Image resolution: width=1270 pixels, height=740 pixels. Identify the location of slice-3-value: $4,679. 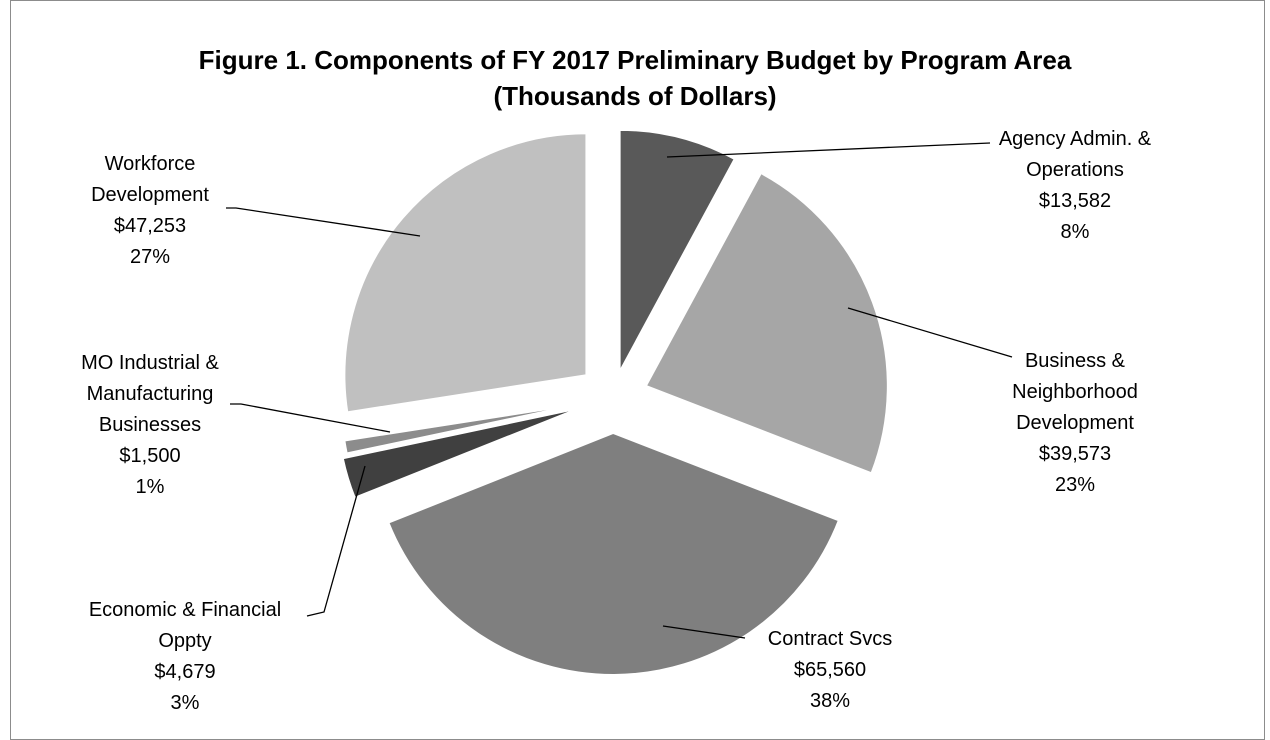
(184, 672).